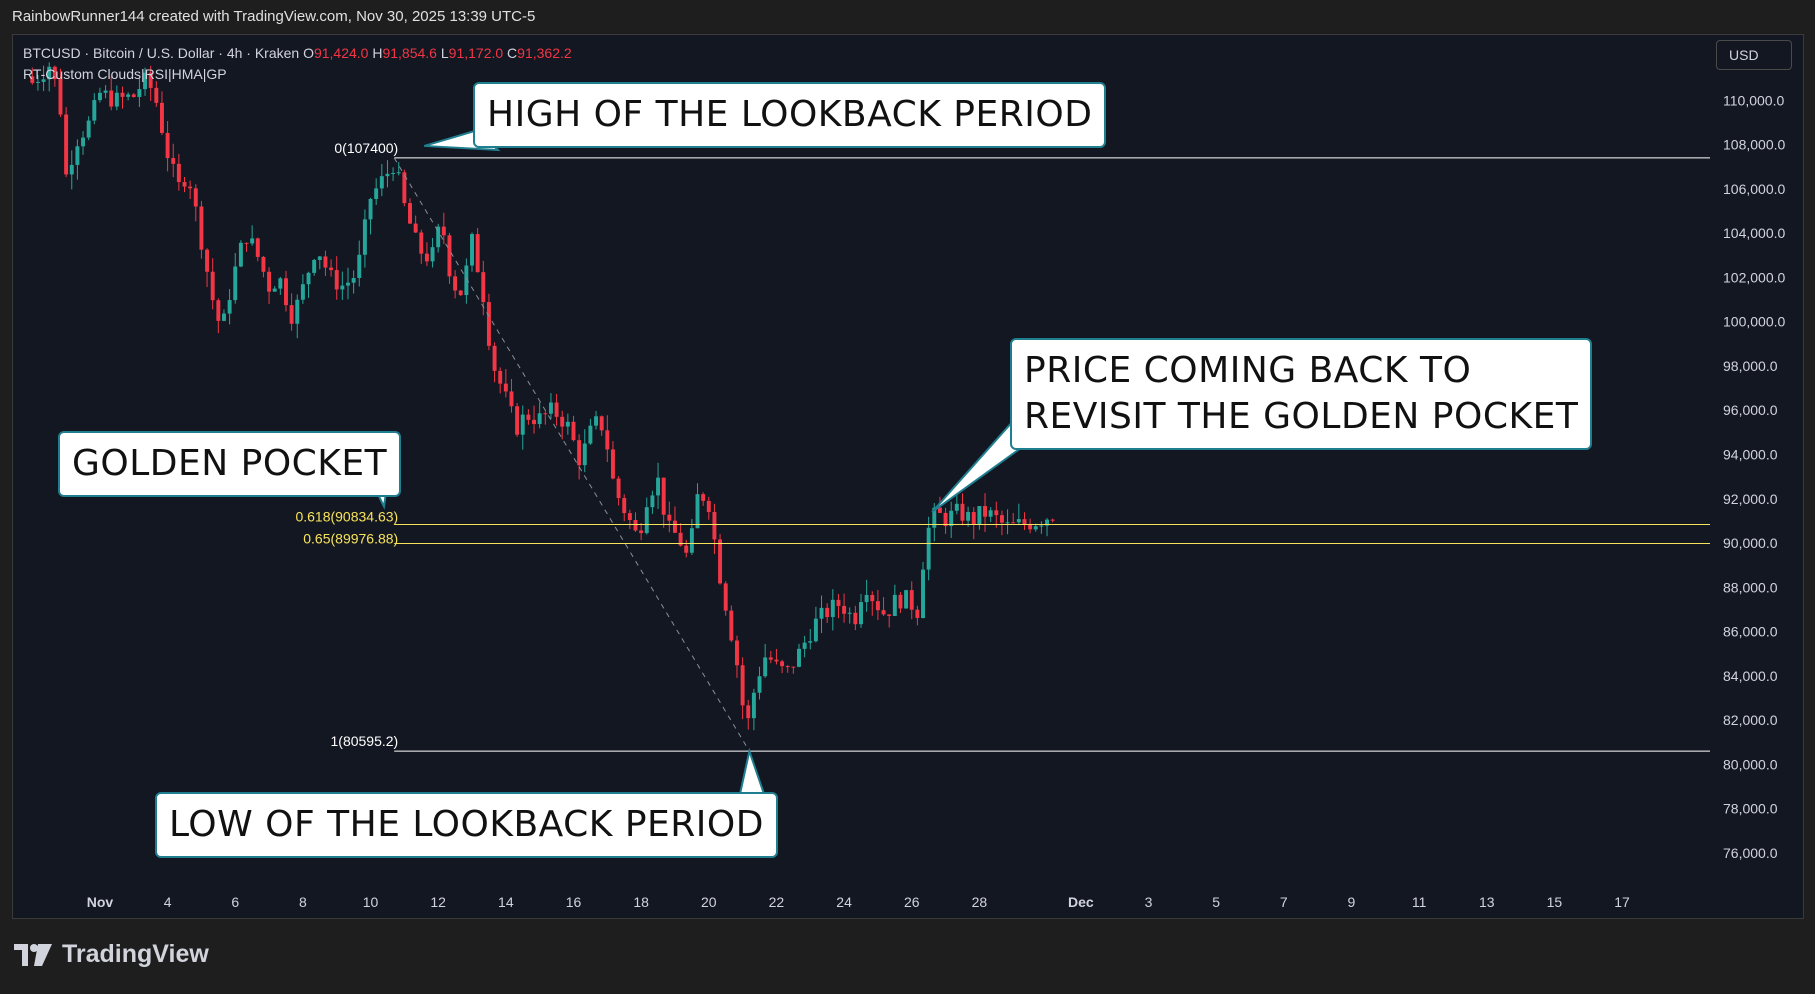  Describe the element at coordinates (1754, 322) in the screenshot. I see `price-tick-label: 100,000.0` at that location.